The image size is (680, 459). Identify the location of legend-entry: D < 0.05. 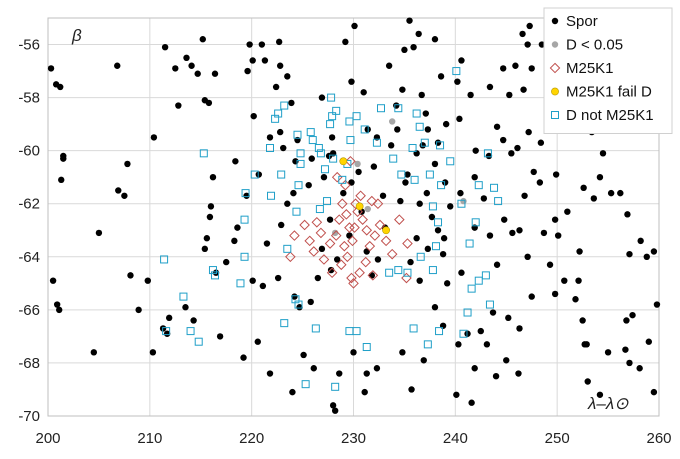
(587, 45).